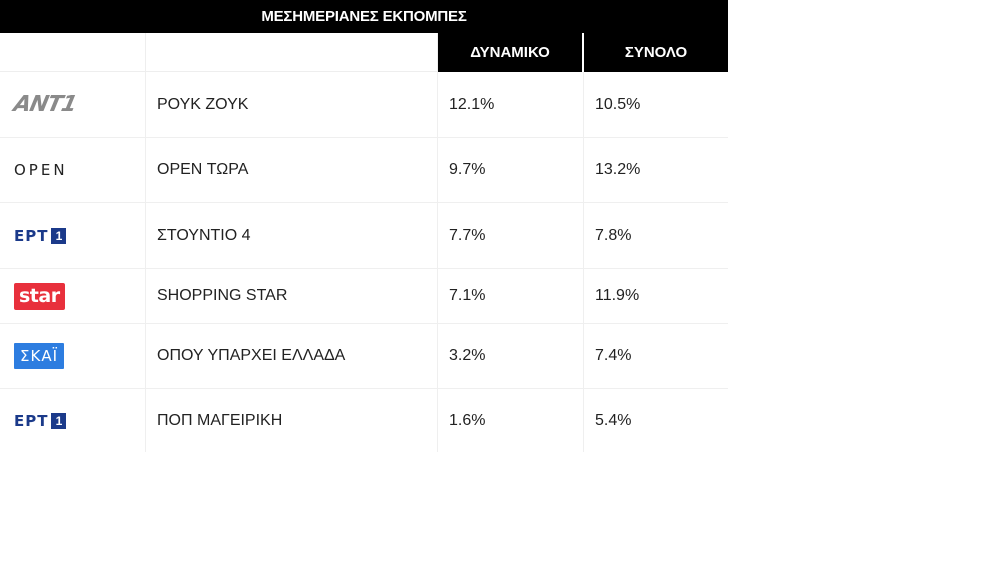  What do you see at coordinates (511, 356) in the screenshot?
I see `dynamiko-value: 3.2%` at bounding box center [511, 356].